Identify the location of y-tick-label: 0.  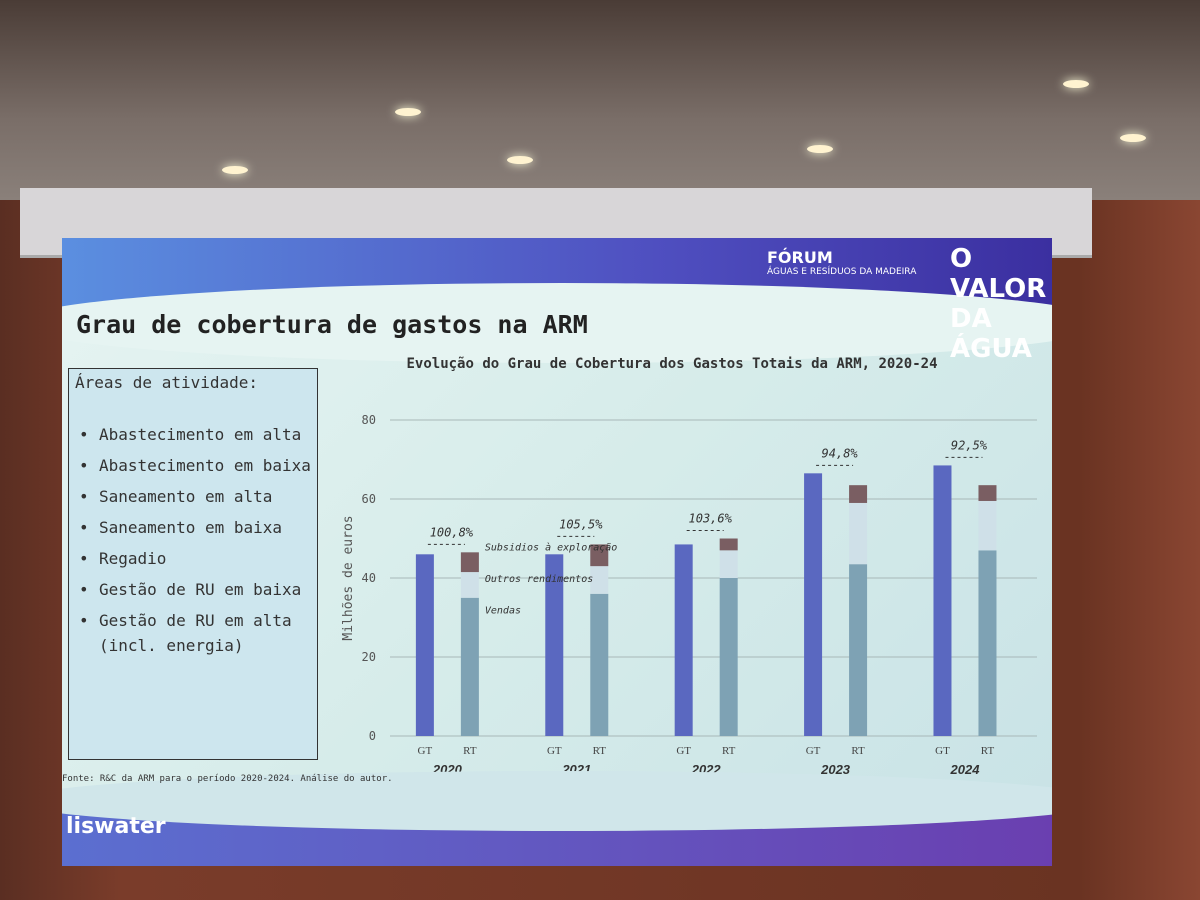
(372, 736).